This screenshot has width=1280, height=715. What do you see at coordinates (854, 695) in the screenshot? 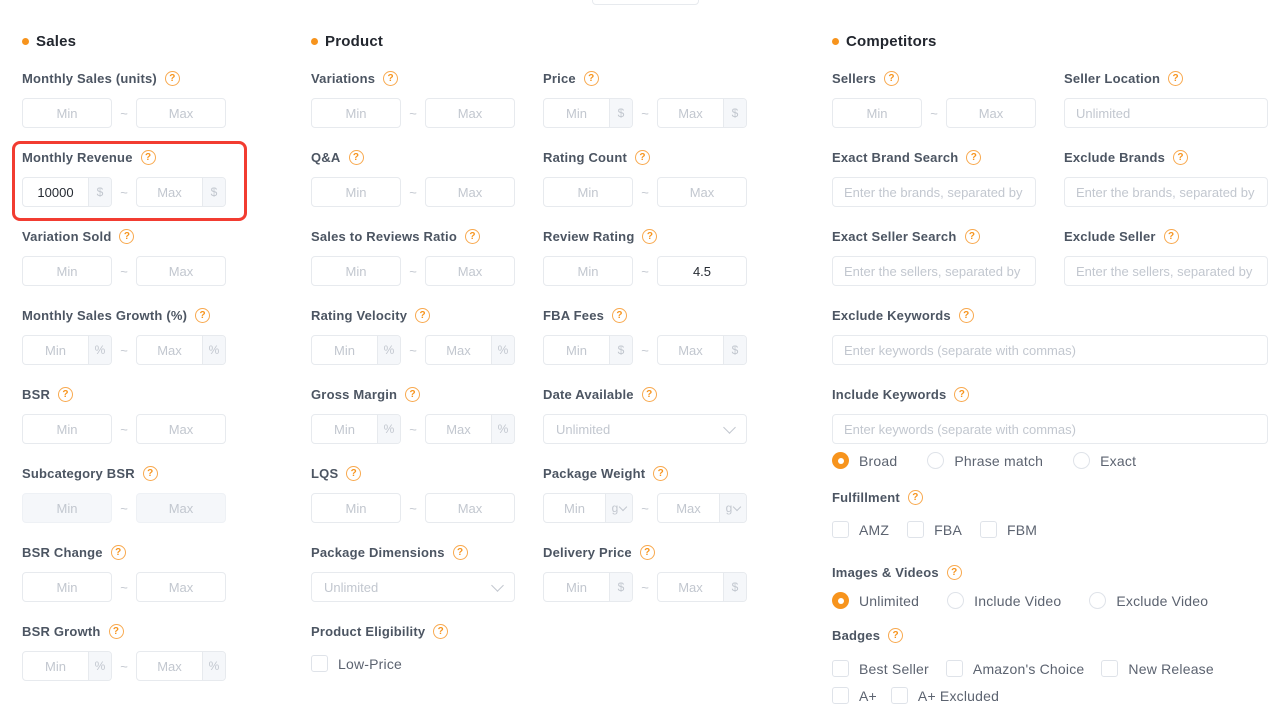
I see `a-plus-option: A+` at bounding box center [854, 695].